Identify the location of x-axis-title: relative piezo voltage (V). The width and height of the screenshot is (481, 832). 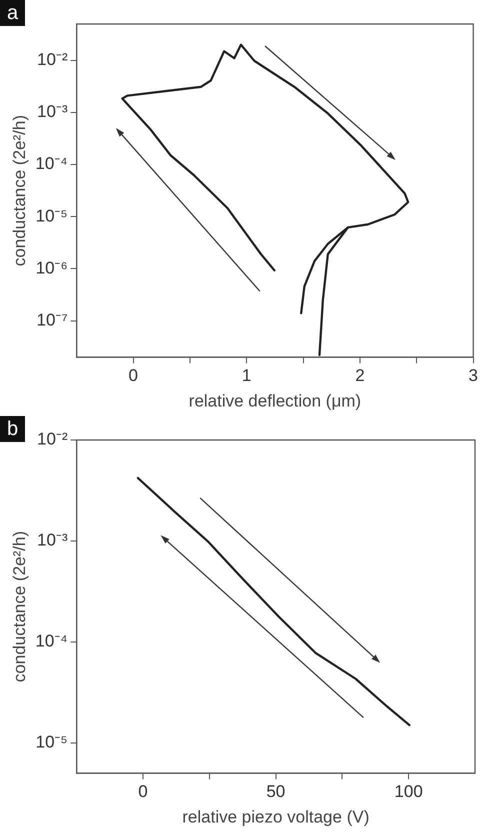
(276, 816).